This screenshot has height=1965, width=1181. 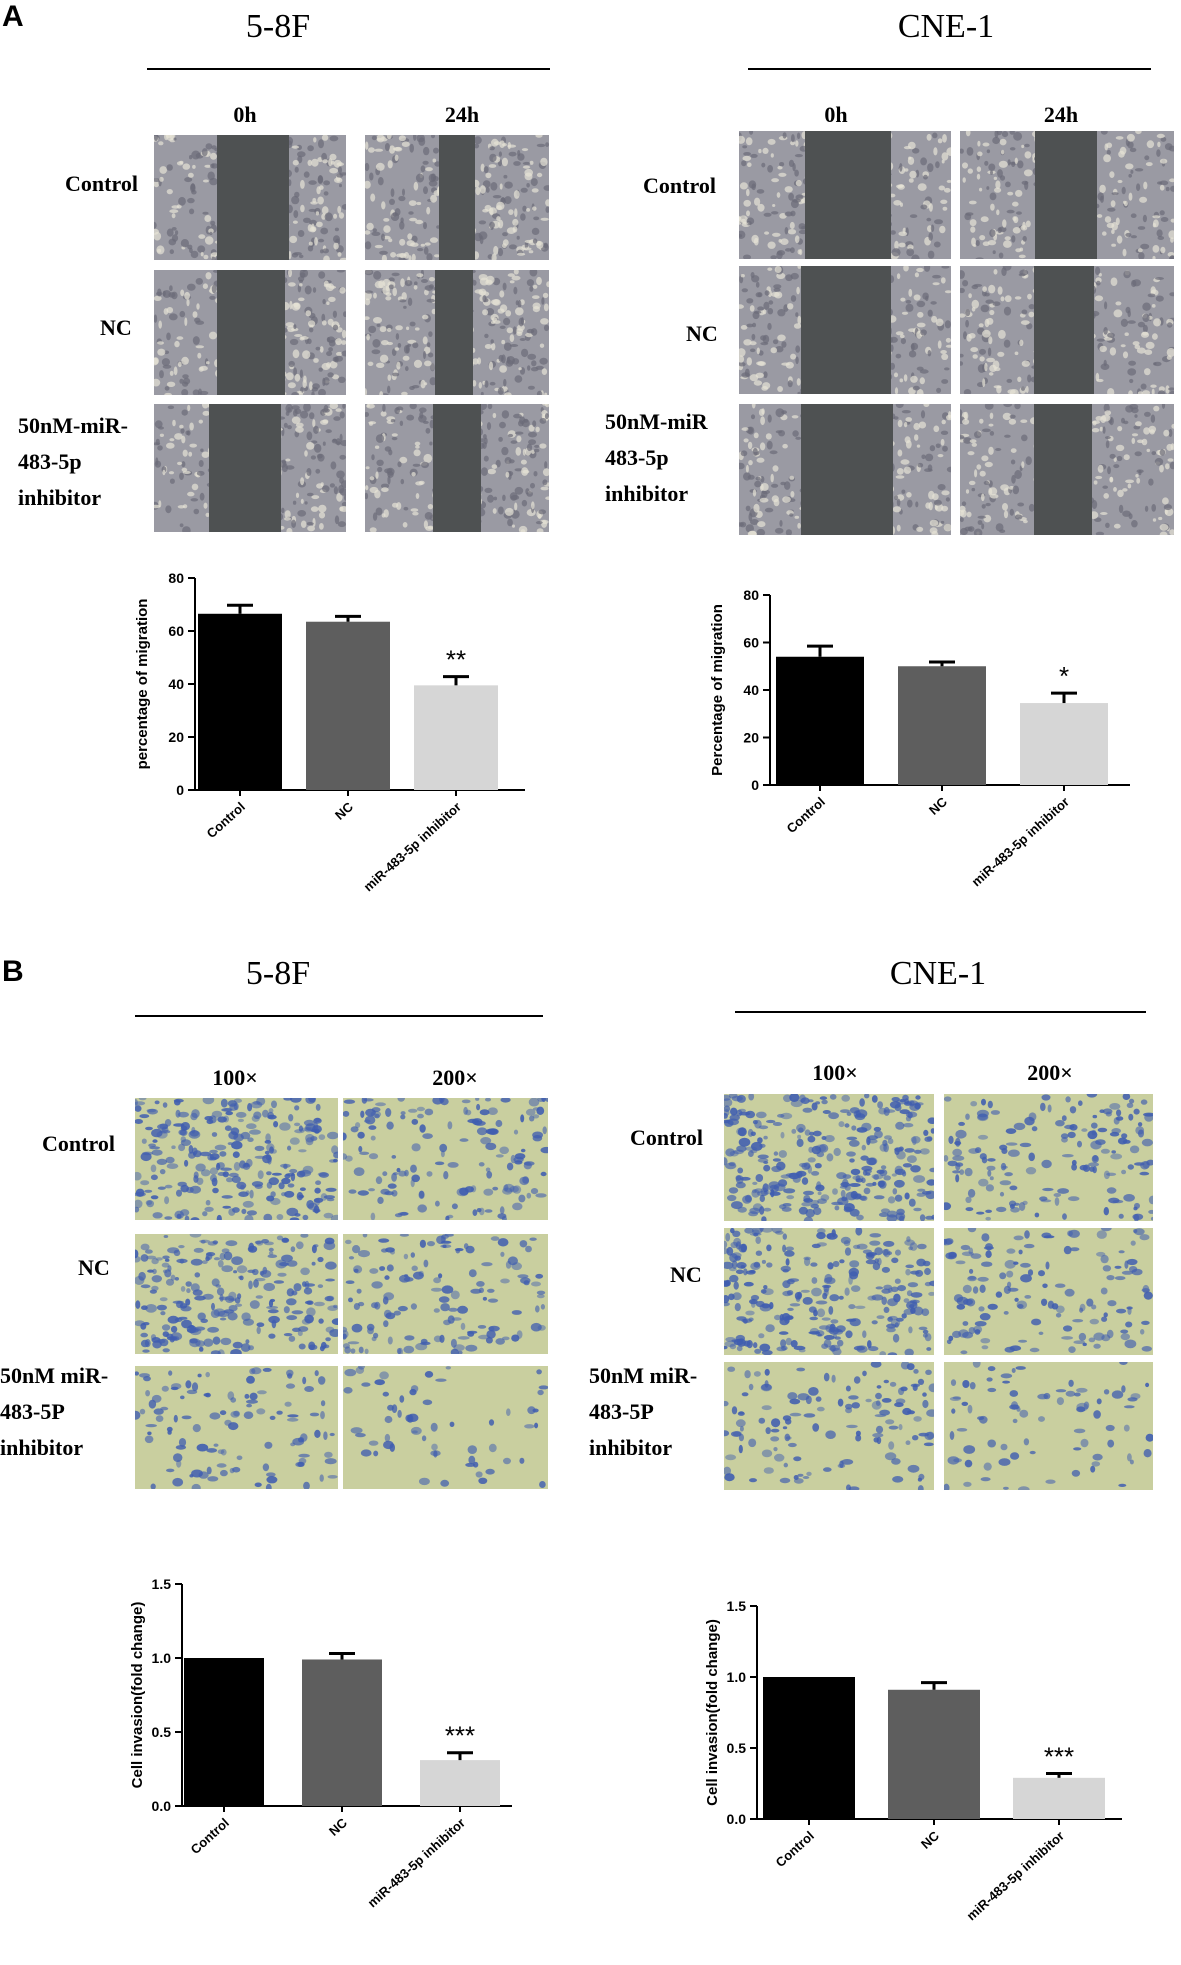 What do you see at coordinates (946, 26) in the screenshot?
I see `panel-a-right-title: CNE-1` at bounding box center [946, 26].